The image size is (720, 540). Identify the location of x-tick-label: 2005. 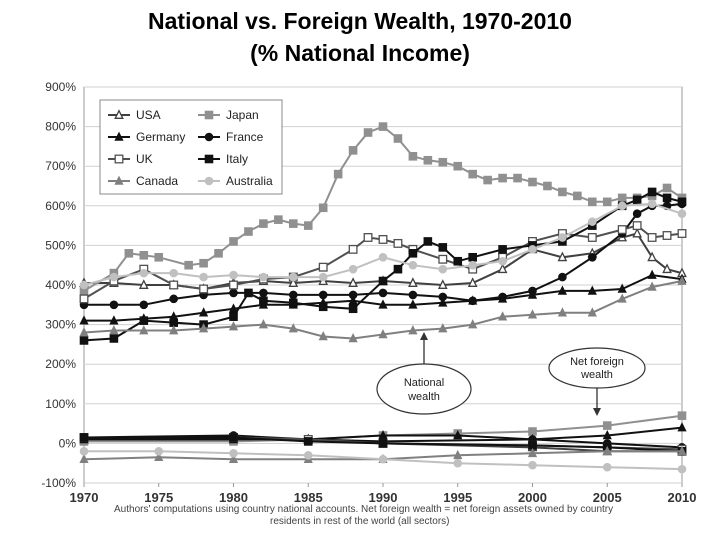
(607, 497).